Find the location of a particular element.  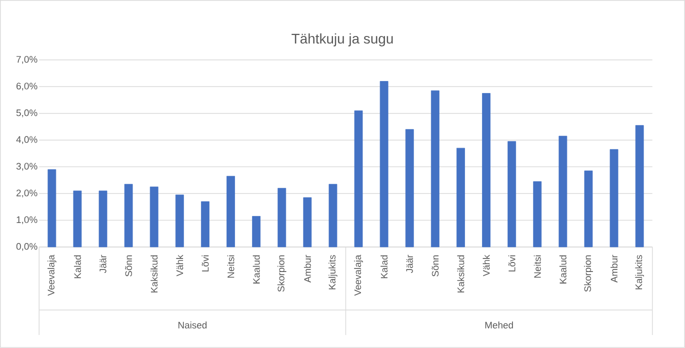

y-tick-label: 4,0% is located at coordinates (27, 140).